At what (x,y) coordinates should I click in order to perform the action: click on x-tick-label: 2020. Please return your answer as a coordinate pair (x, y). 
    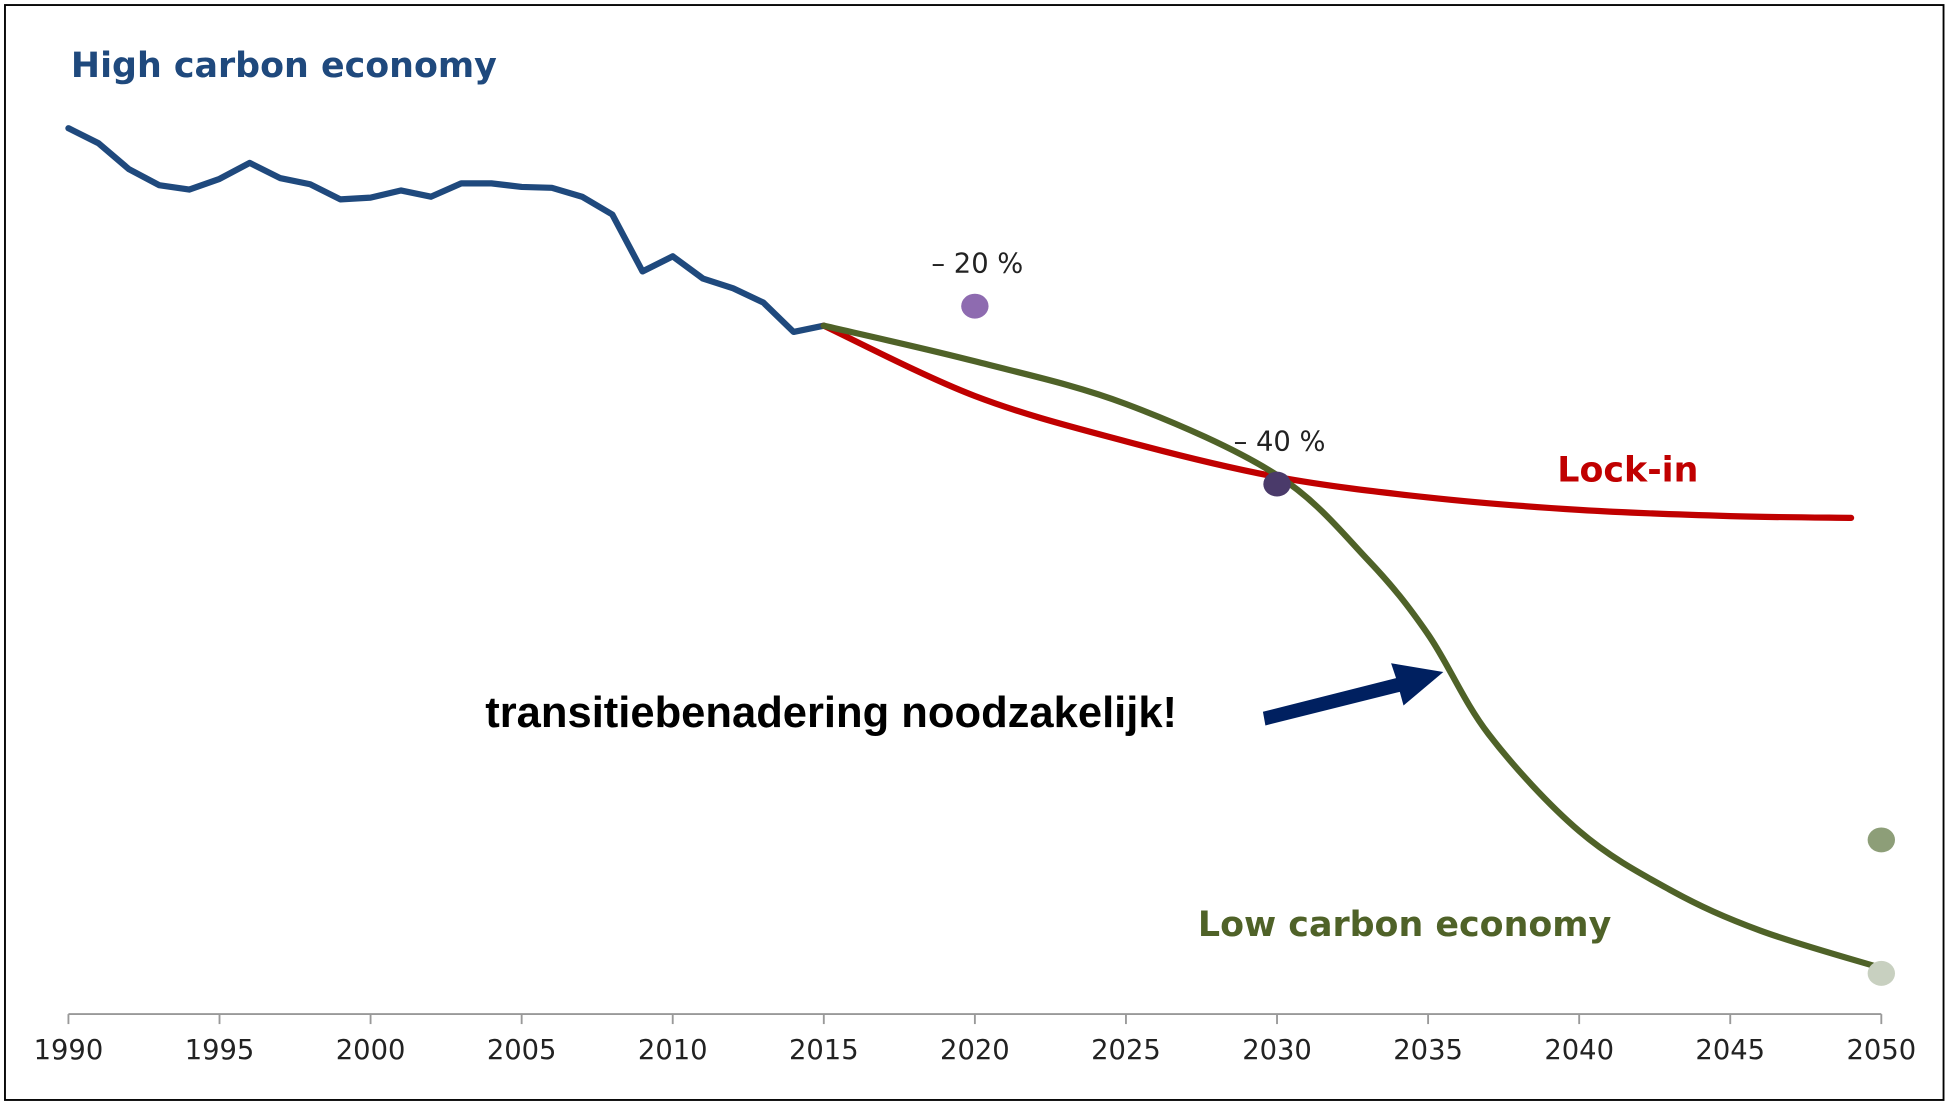
    Looking at the image, I should click on (975, 1050).